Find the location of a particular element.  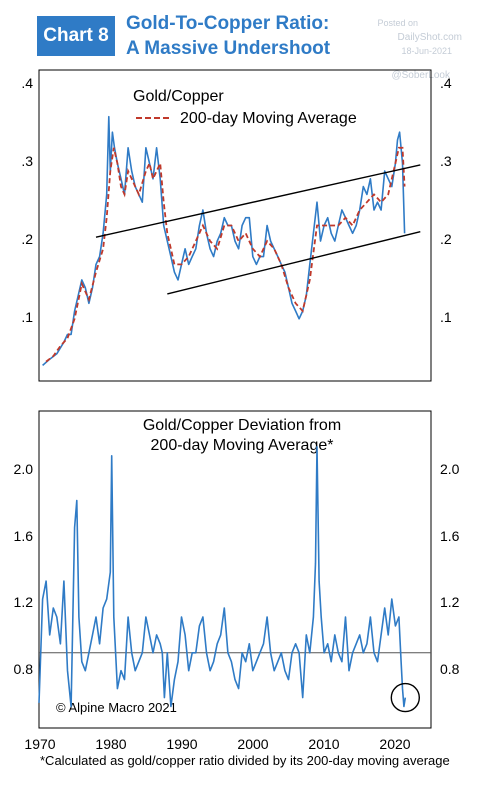

xtick-1990: 1990 is located at coordinates (181, 744).